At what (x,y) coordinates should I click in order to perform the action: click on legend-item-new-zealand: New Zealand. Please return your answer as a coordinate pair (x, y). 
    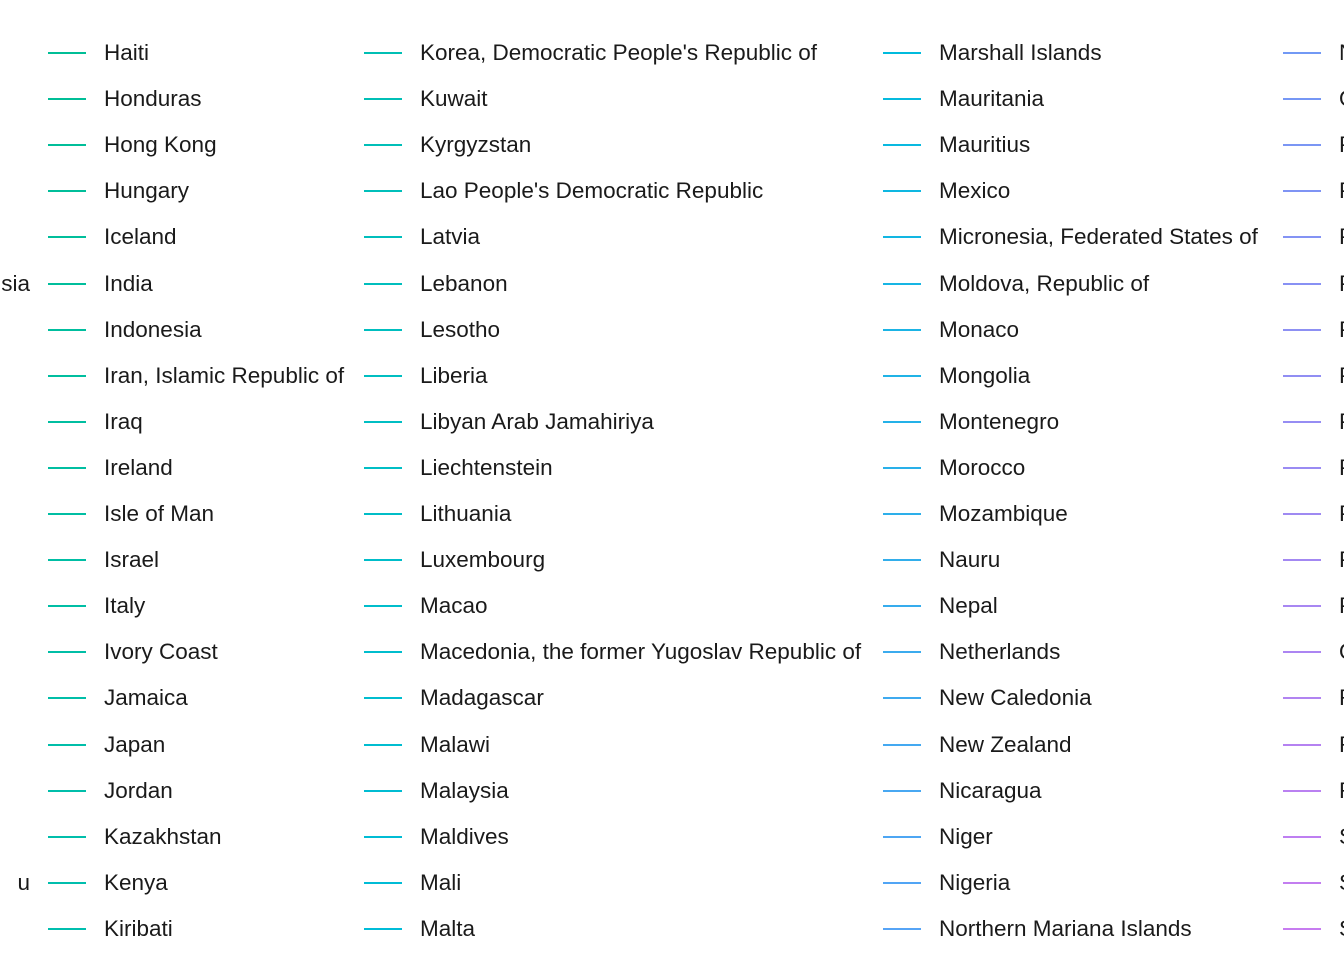
    Looking at the image, I should click on (1083, 745).